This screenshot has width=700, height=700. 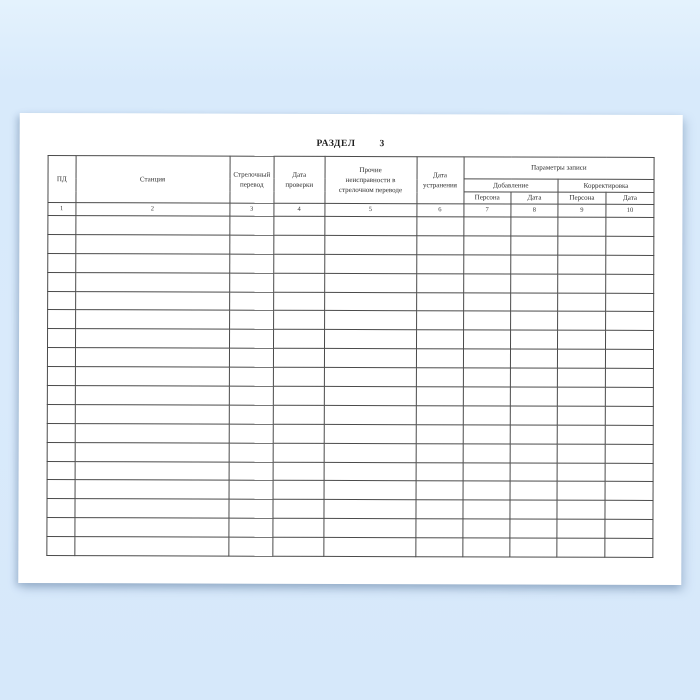 What do you see at coordinates (61, 209) in the screenshot?
I see `column-number: 1` at bounding box center [61, 209].